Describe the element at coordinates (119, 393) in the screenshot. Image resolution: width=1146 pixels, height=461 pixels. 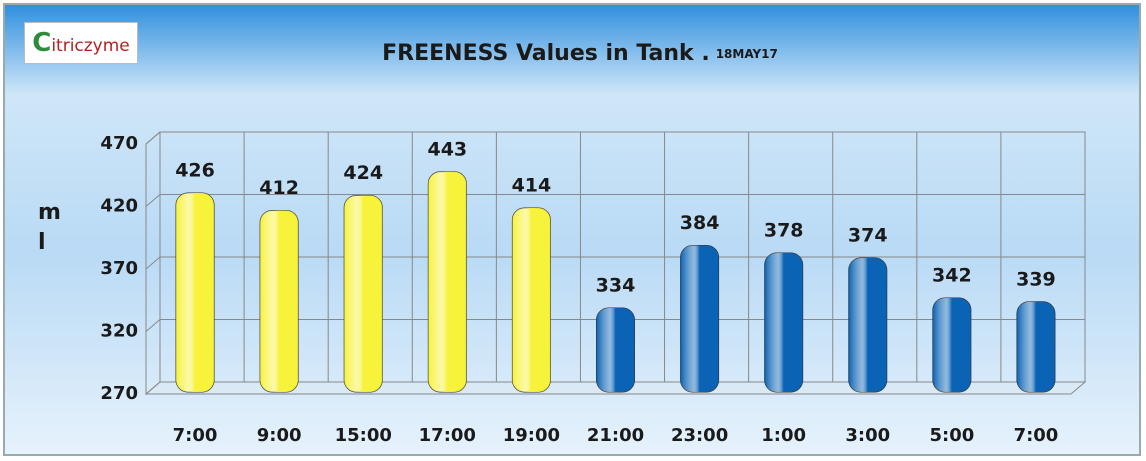
I see `y-tick-label: 270` at that location.